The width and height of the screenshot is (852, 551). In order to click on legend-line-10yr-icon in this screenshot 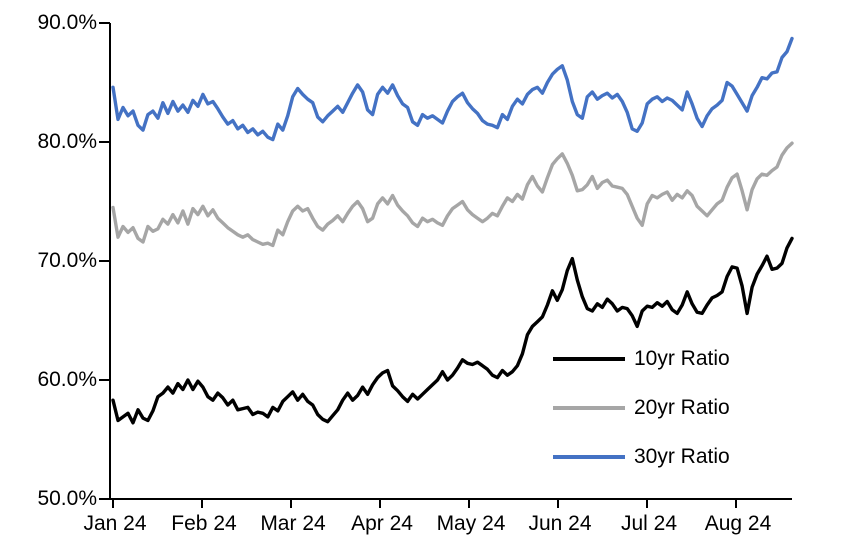, I will do `click(589, 359)`.